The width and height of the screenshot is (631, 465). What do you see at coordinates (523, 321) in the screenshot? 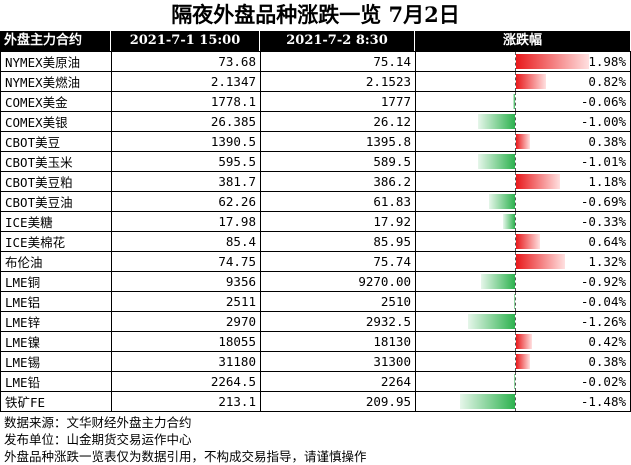
I see `change-cell: -1.26%` at bounding box center [523, 321].